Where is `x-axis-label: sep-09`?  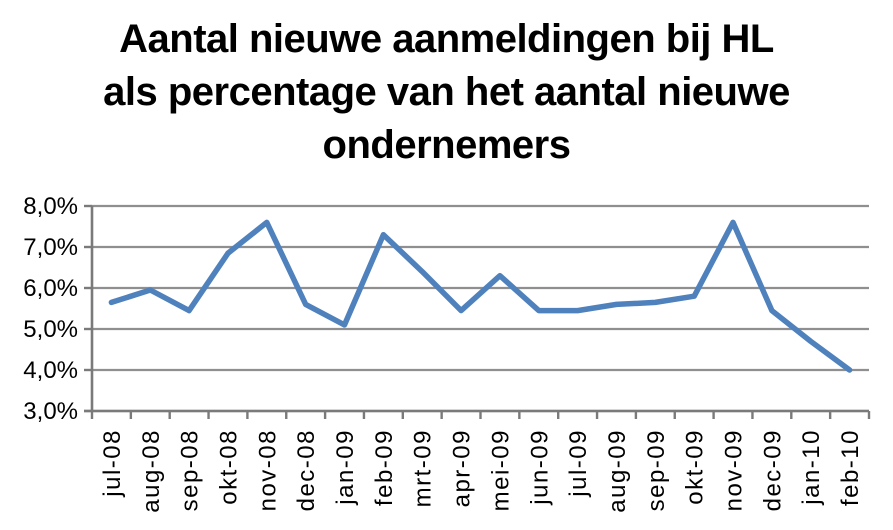
x-axis-label: sep-09 is located at coordinates (656, 470).